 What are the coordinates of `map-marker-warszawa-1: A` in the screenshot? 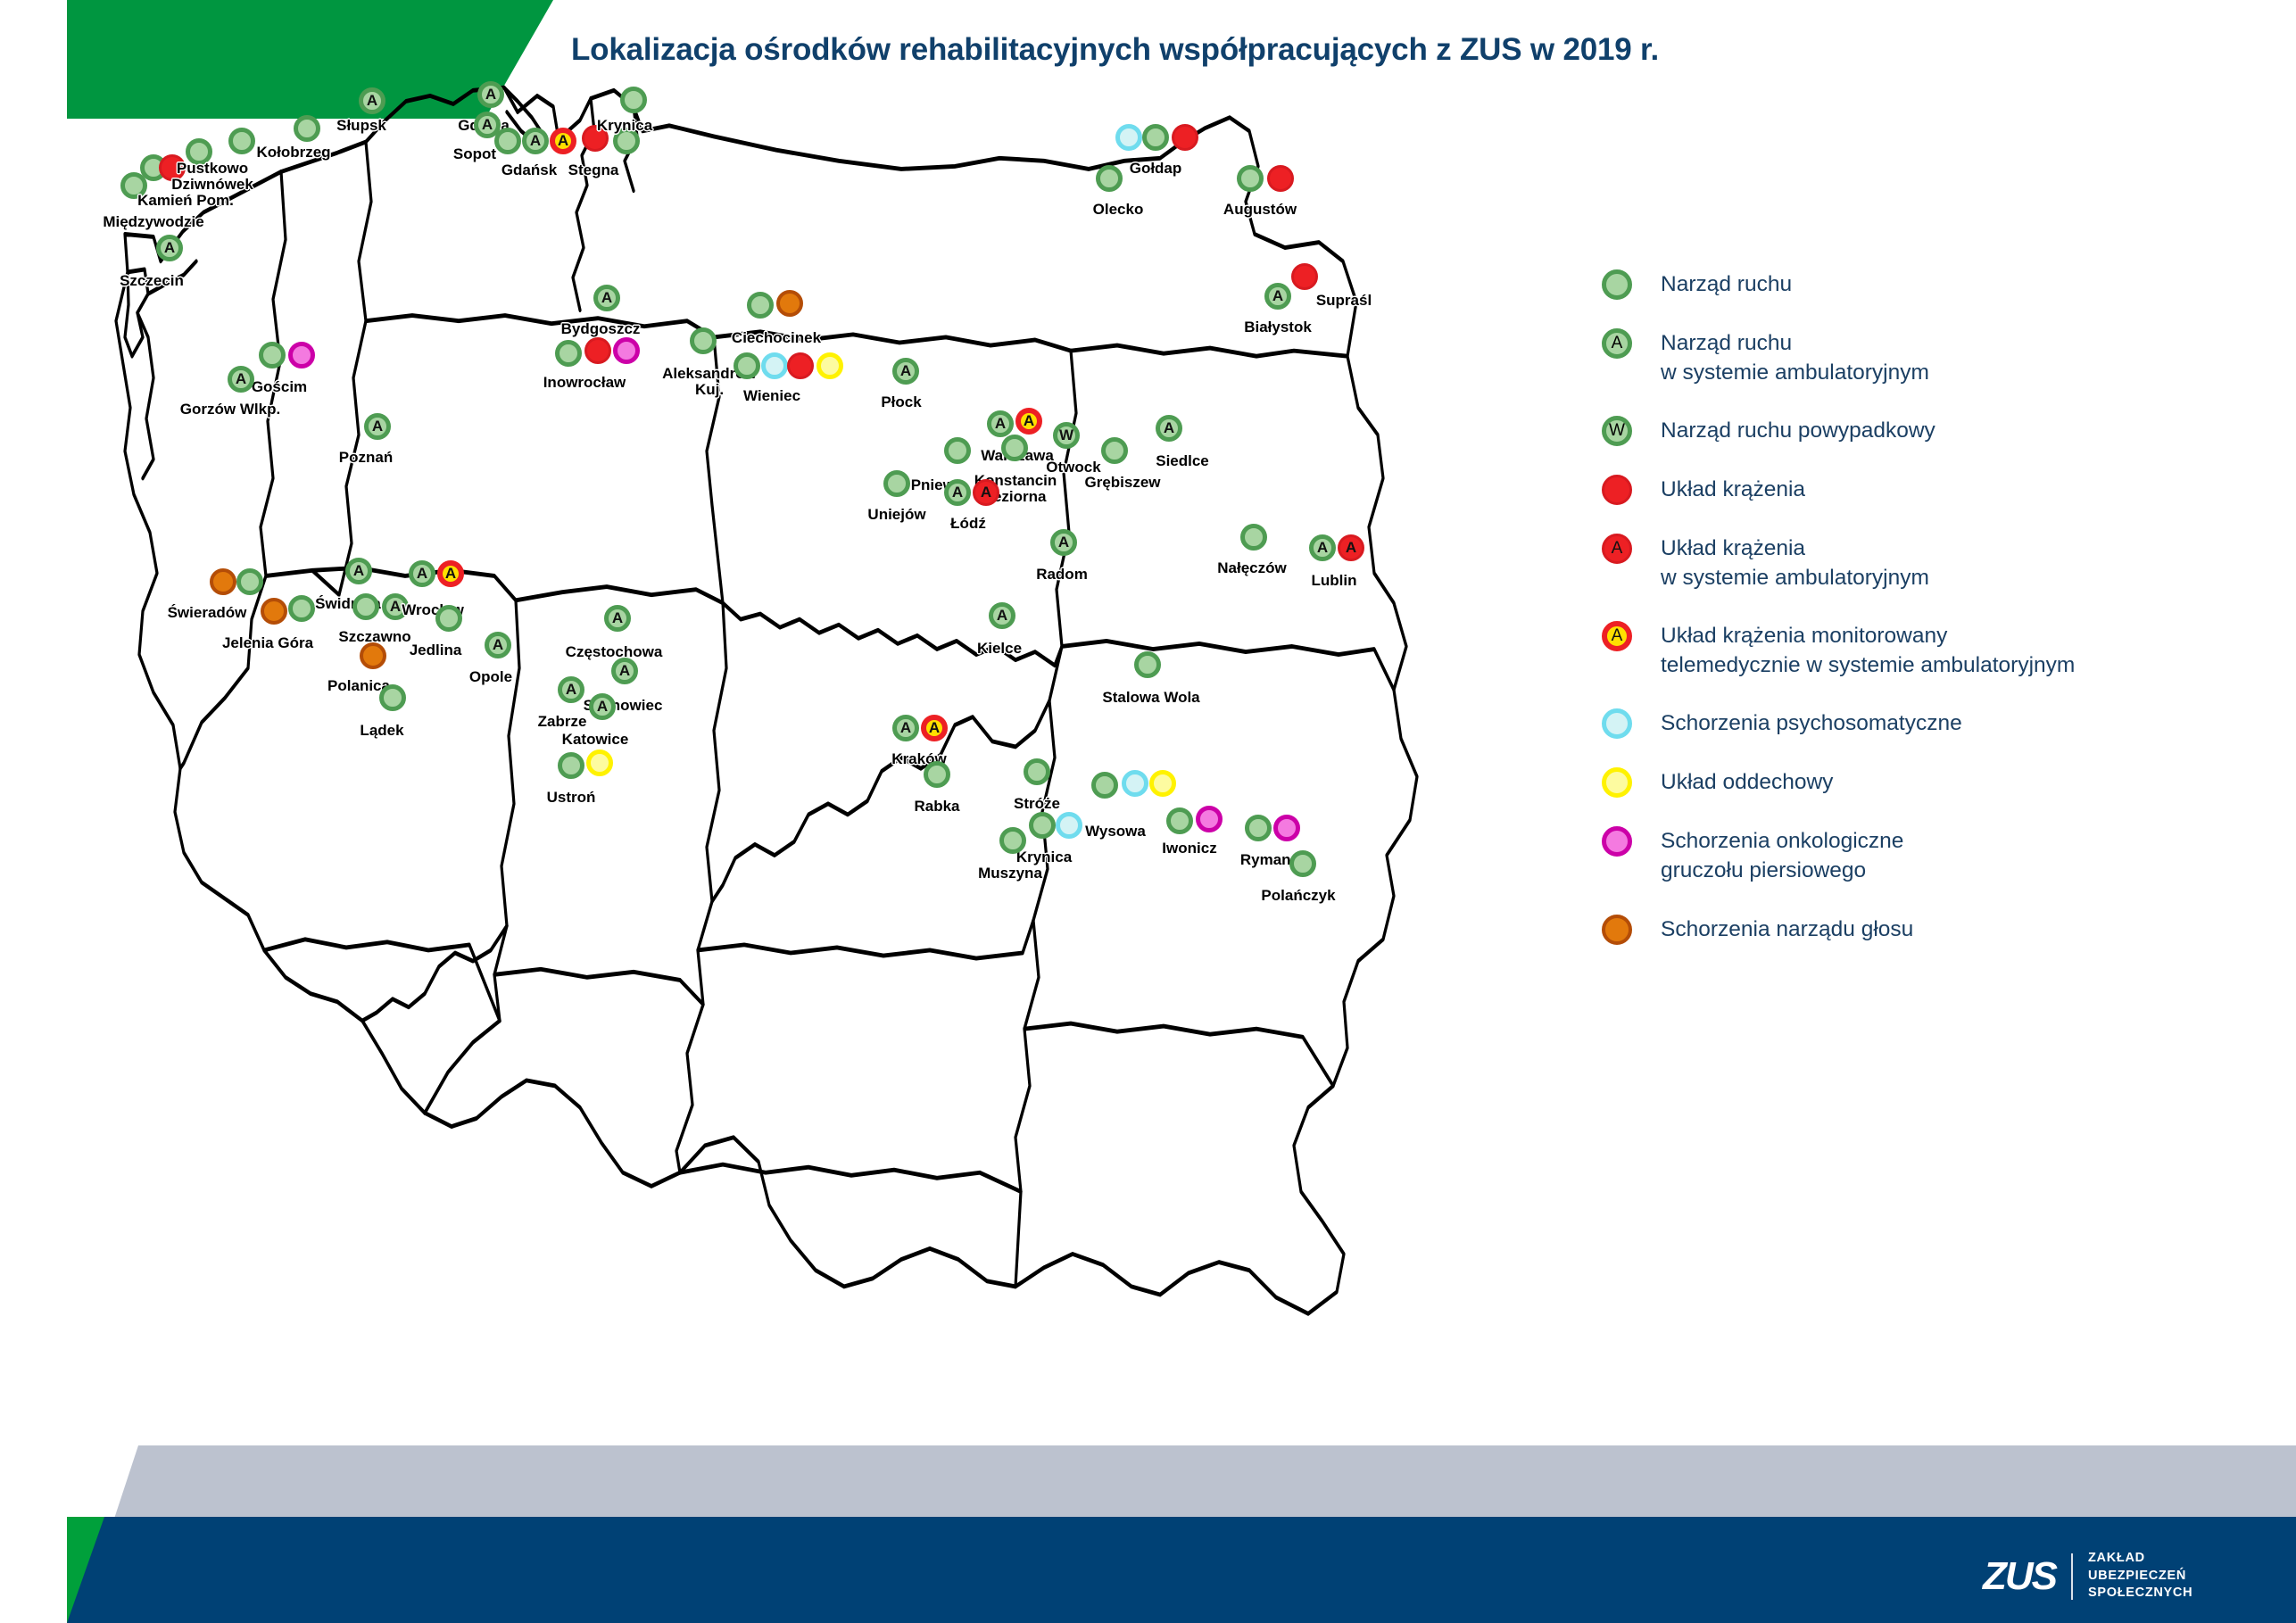 It's located at (1028, 421).